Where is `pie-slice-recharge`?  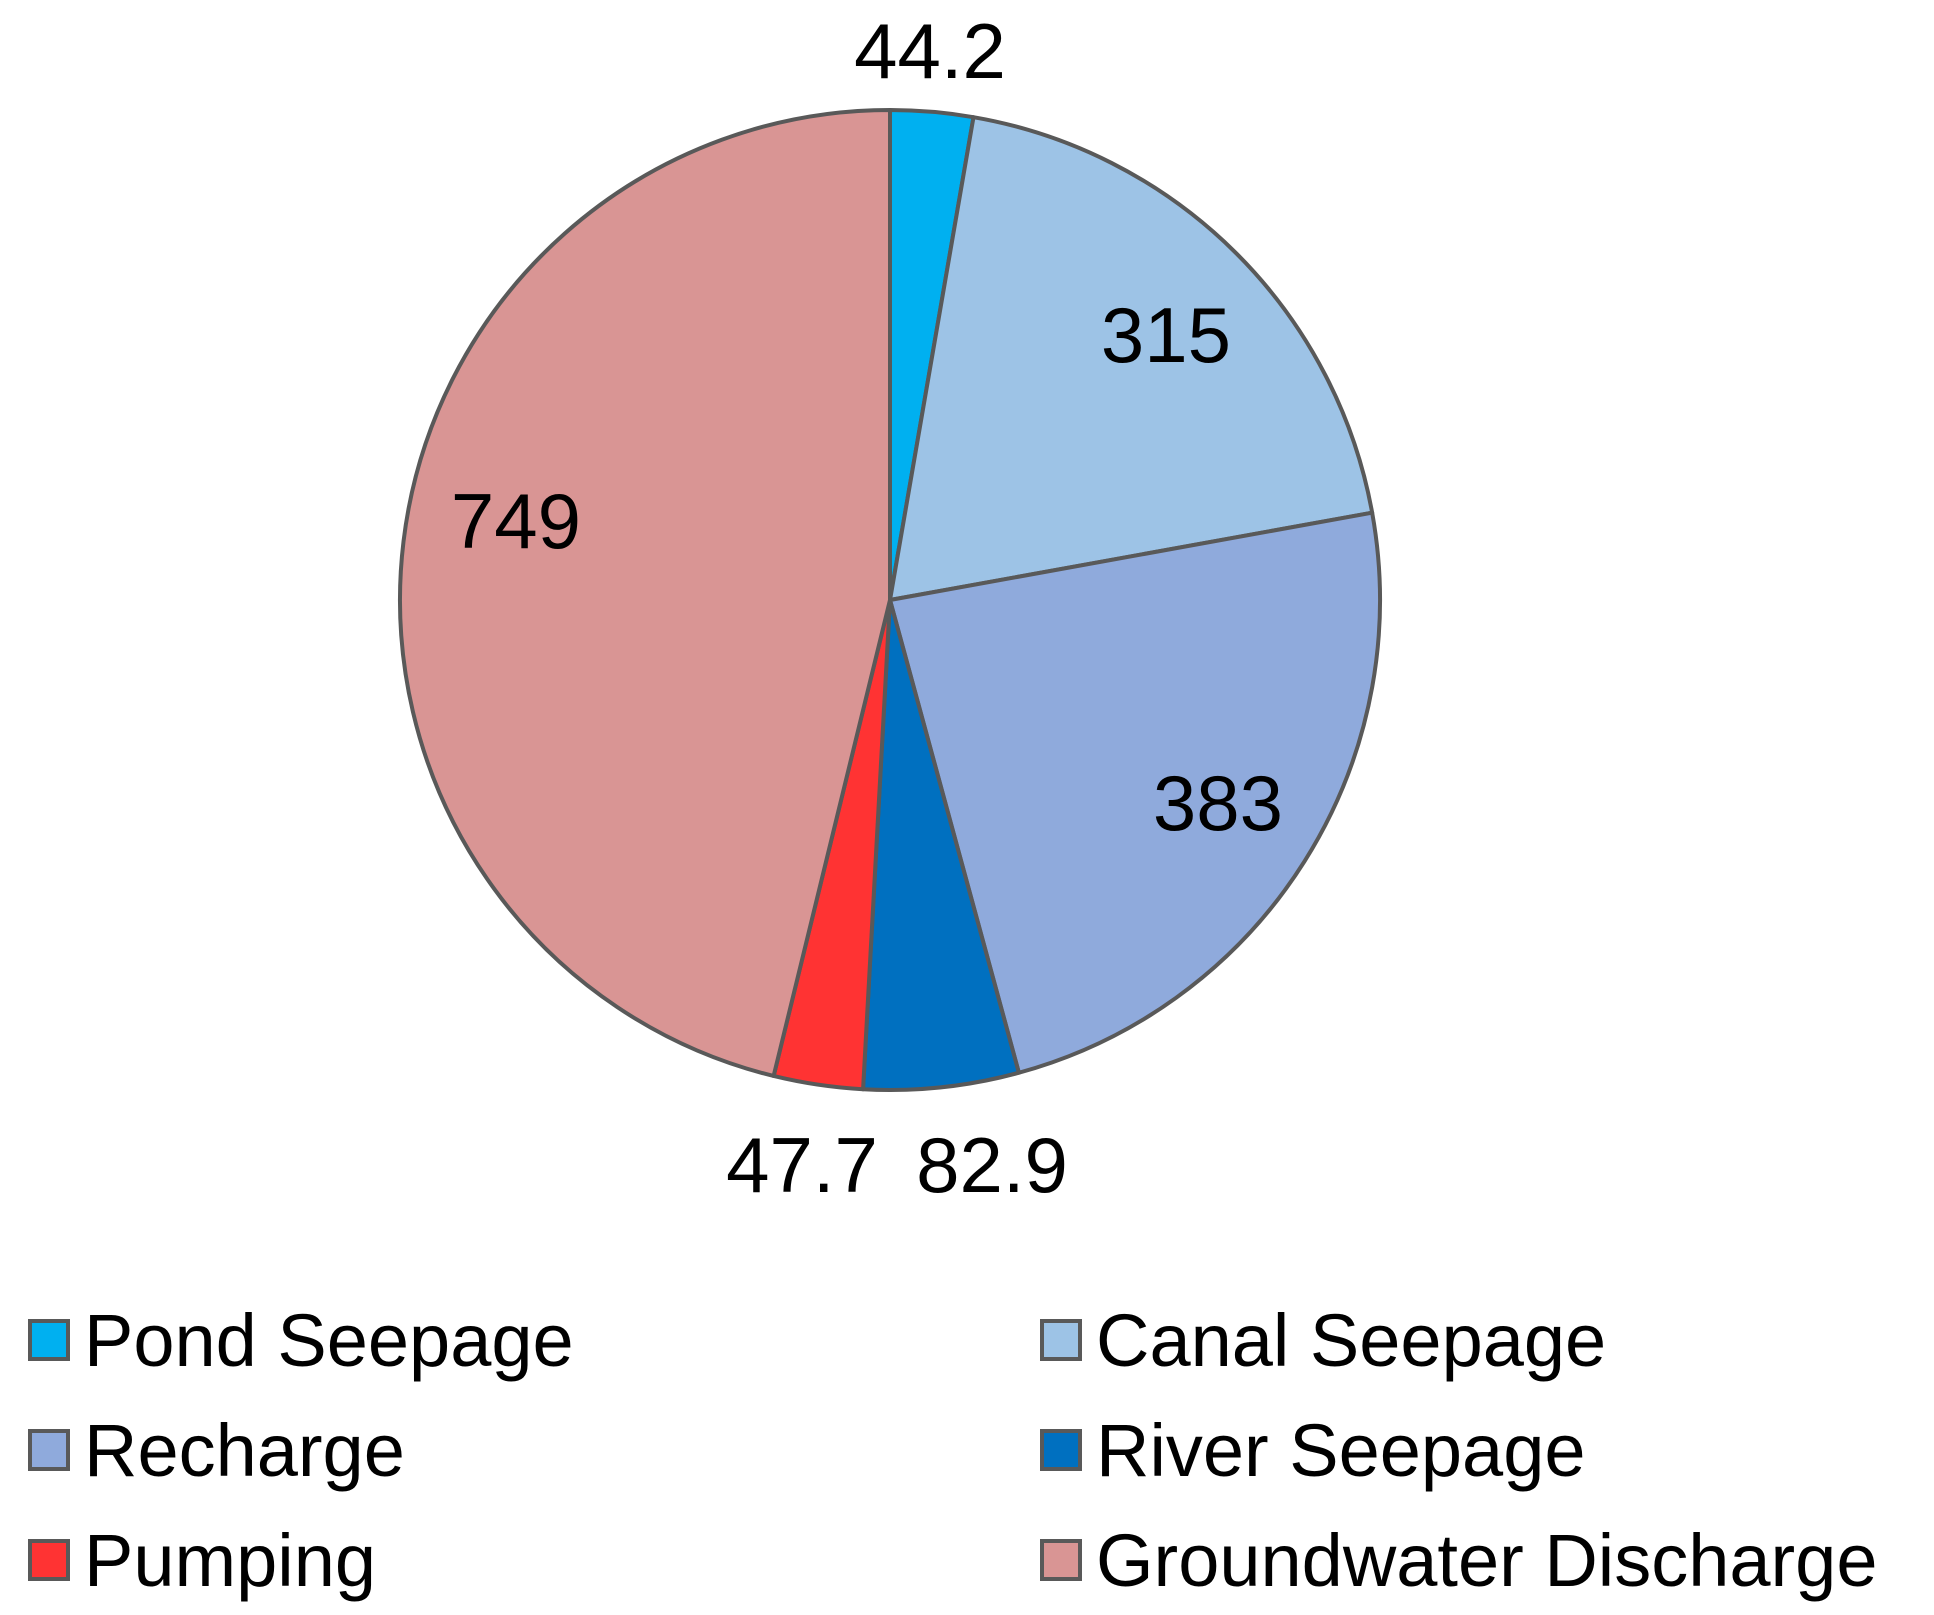
pie-slice-recharge is located at coordinates (1135, 792).